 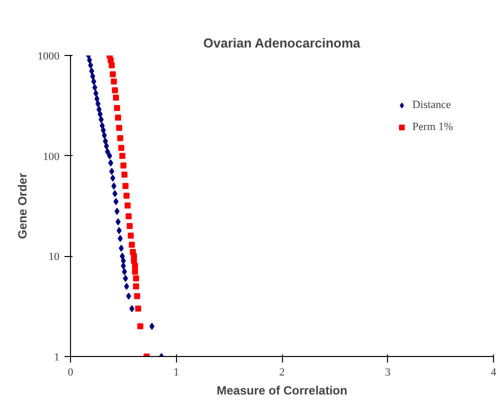 I want to click on x-tick-label: 4, so click(x=493, y=372).